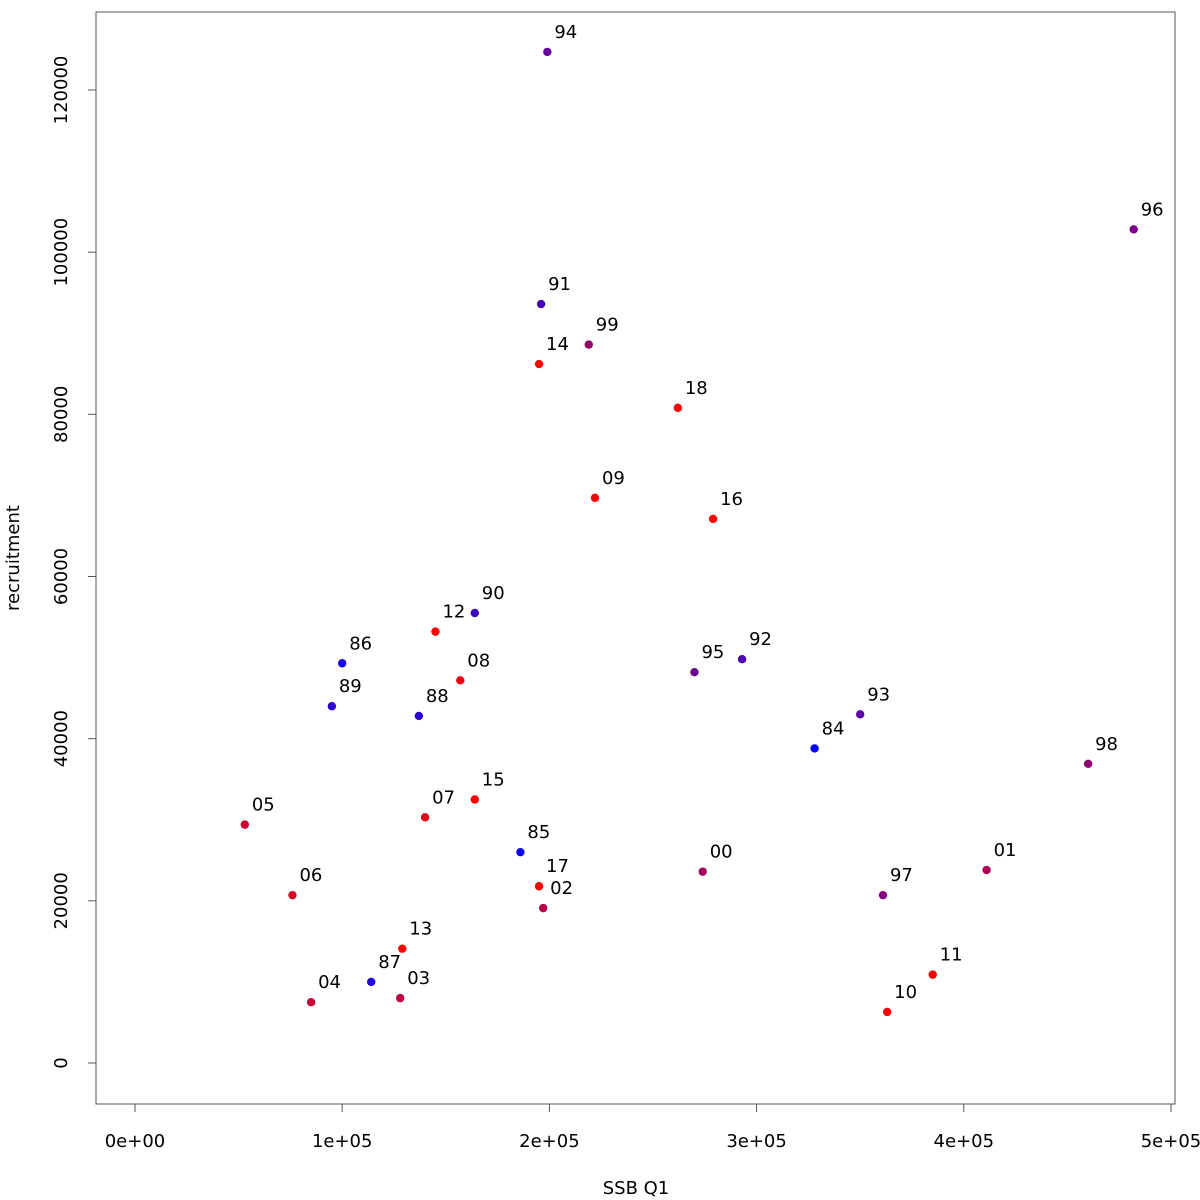  I want to click on x-tick-label: 2e+05, so click(549, 1141).